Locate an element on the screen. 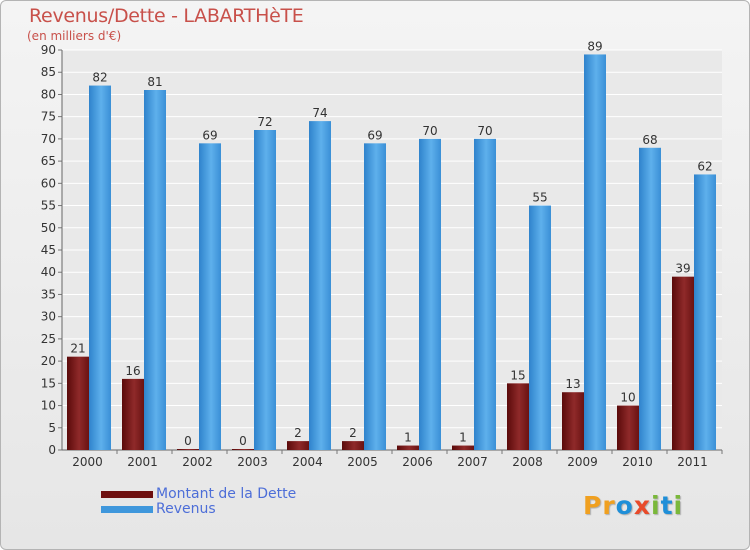  data-label-dette: 21 is located at coordinates (77, 349).